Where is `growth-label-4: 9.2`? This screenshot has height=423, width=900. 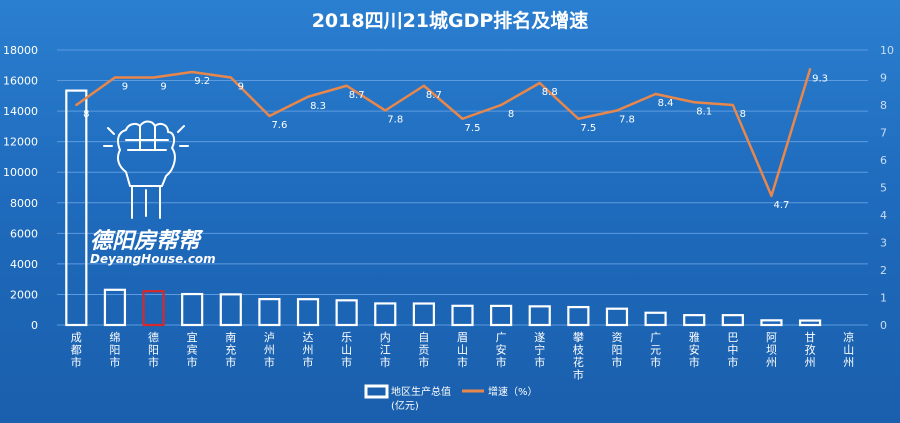 growth-label-4: 9.2 is located at coordinates (202, 81).